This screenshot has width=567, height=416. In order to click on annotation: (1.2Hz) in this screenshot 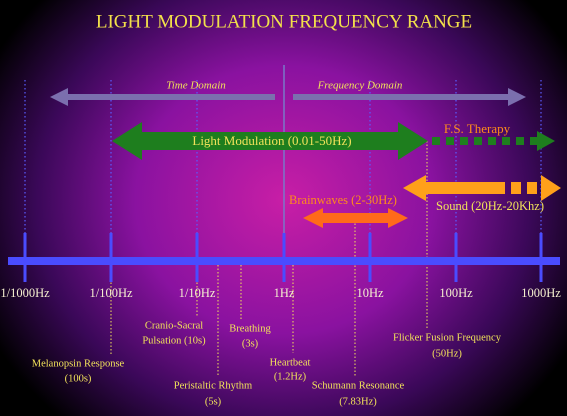, I will do `click(290, 376)`.